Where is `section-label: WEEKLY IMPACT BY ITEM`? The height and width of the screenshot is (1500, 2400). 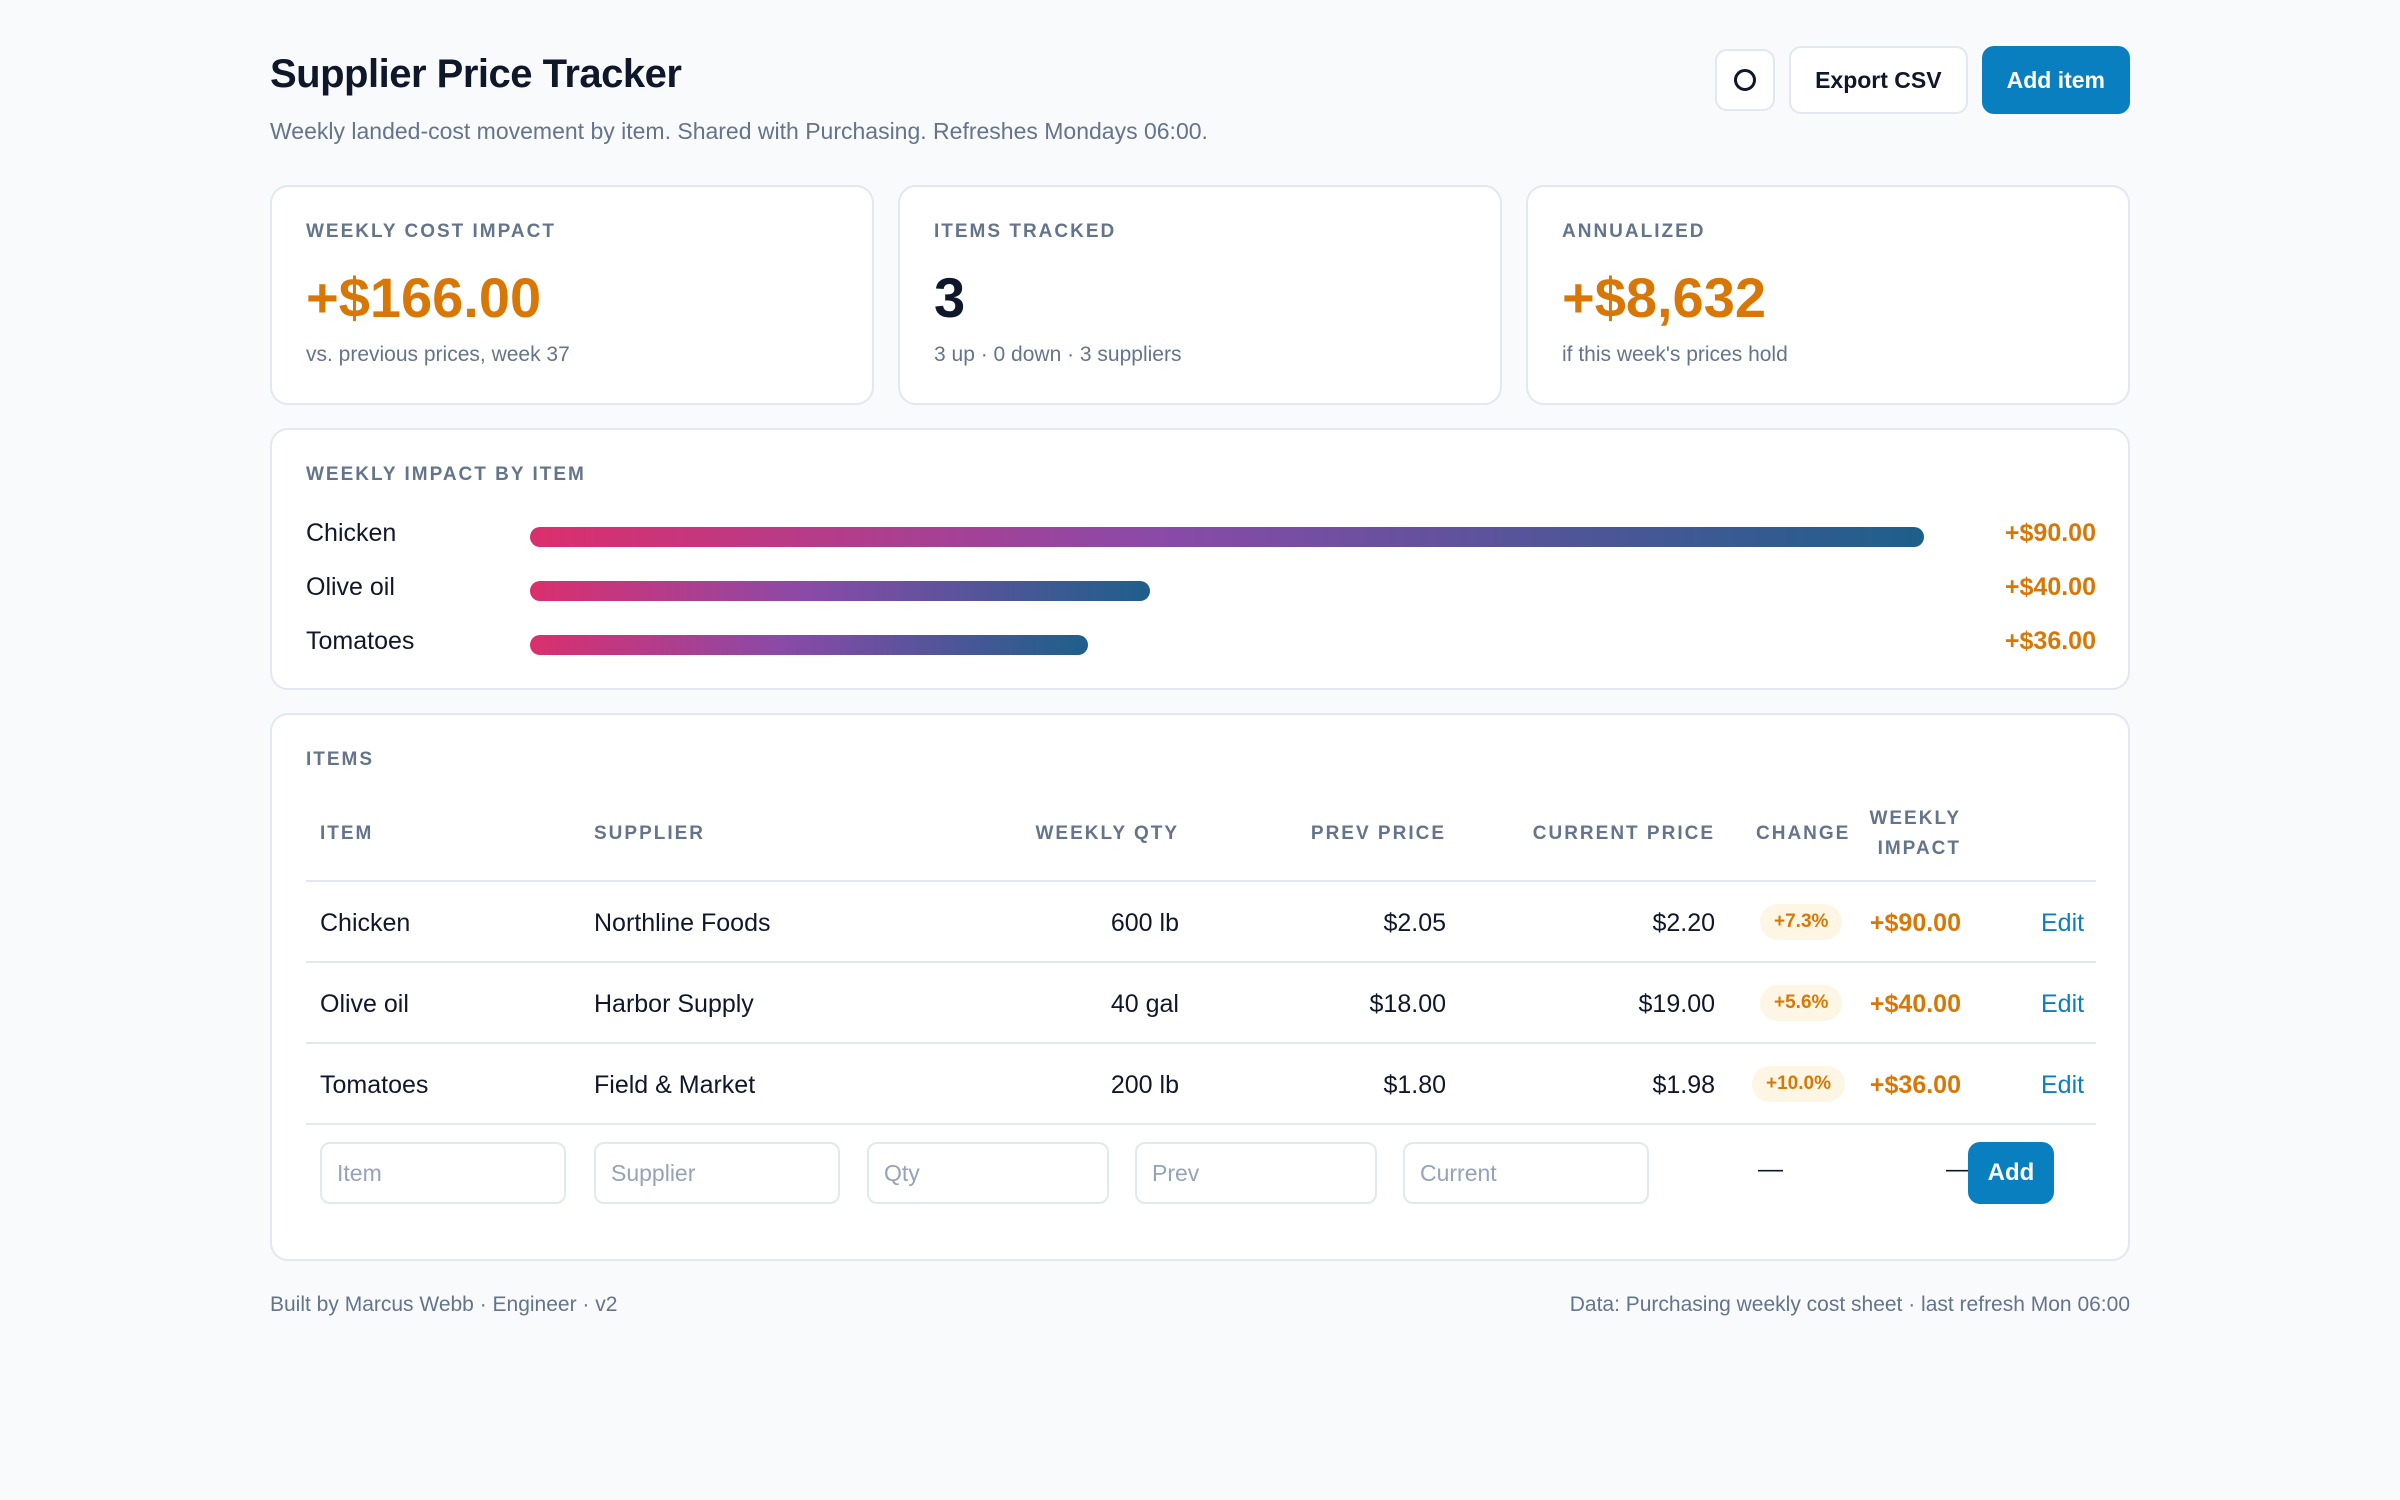
section-label: WEEKLY IMPACT BY ITEM is located at coordinates (446, 474).